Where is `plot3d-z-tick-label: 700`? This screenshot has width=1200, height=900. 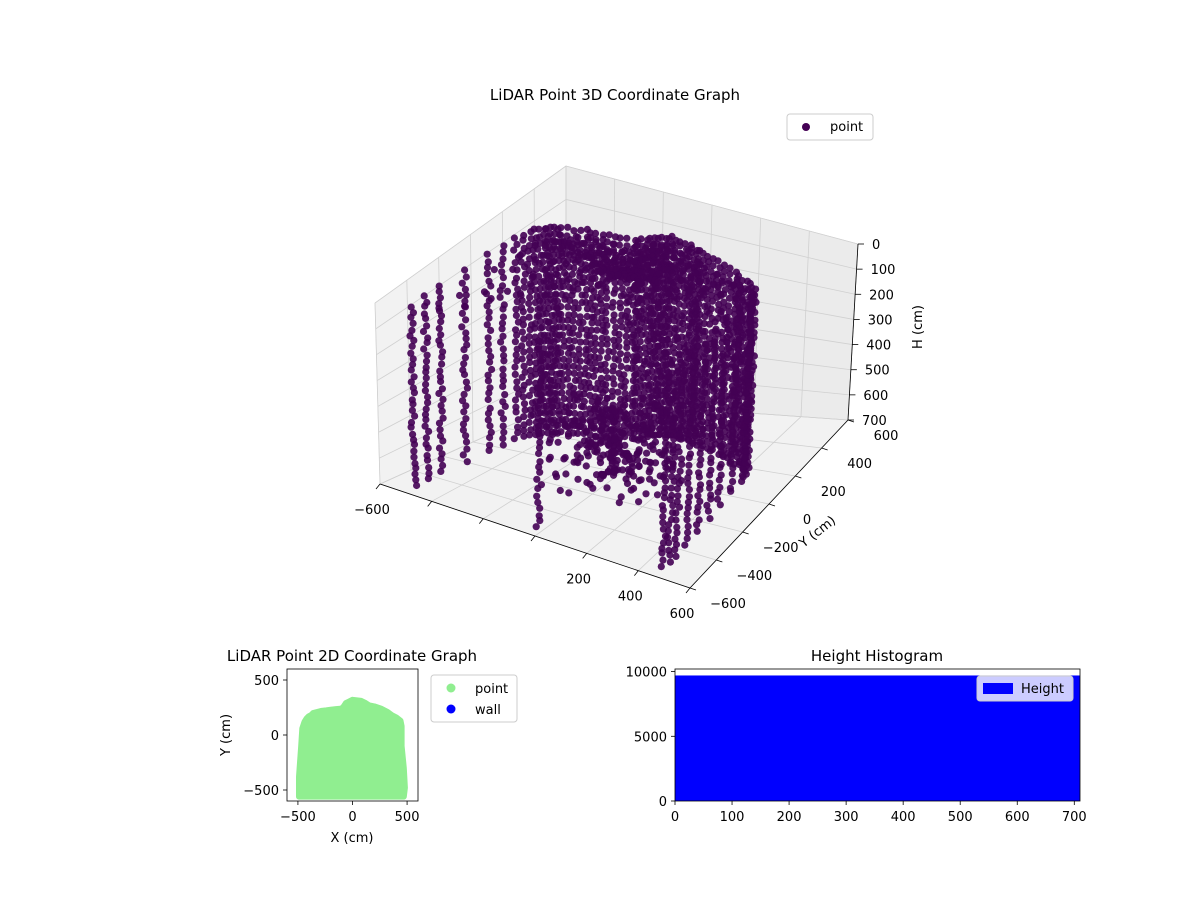 plot3d-z-tick-label: 700 is located at coordinates (874, 421).